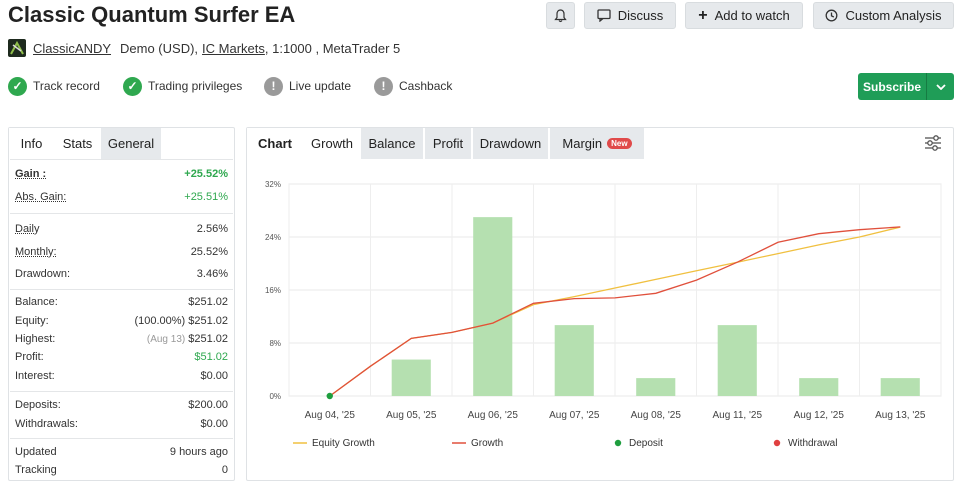 Image resolution: width=960 pixels, height=486 pixels. What do you see at coordinates (36, 470) in the screenshot?
I see `stat-label: Tracking` at bounding box center [36, 470].